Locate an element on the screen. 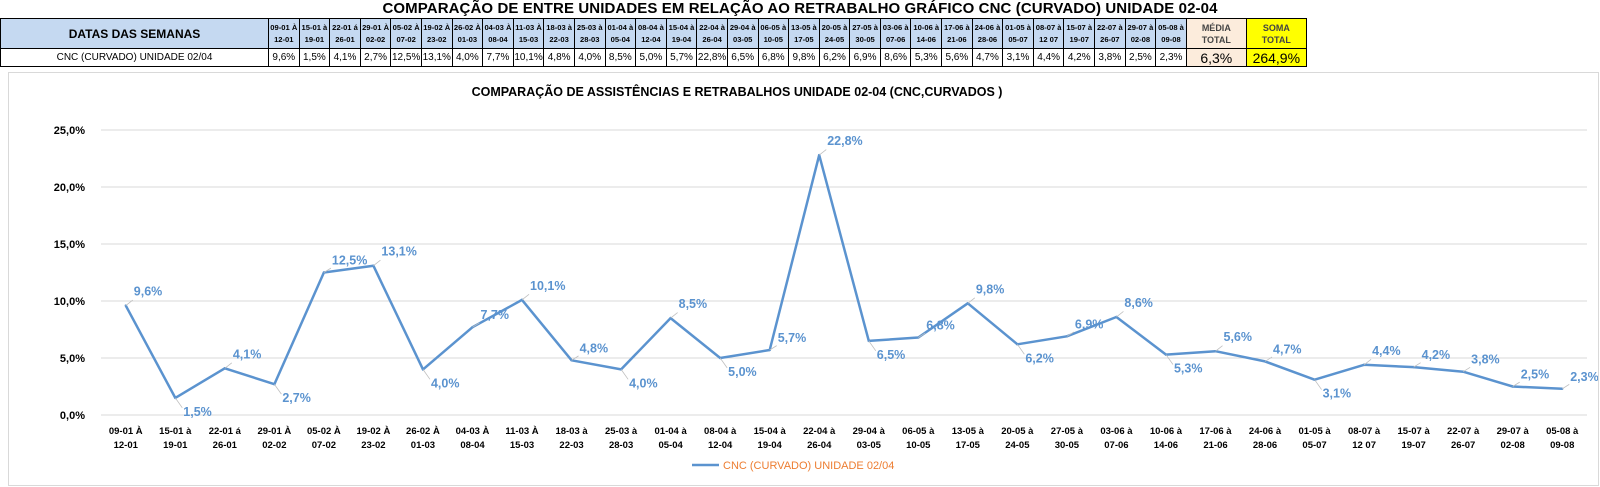  x-tick-label: 15-04 à is located at coordinates (770, 431).